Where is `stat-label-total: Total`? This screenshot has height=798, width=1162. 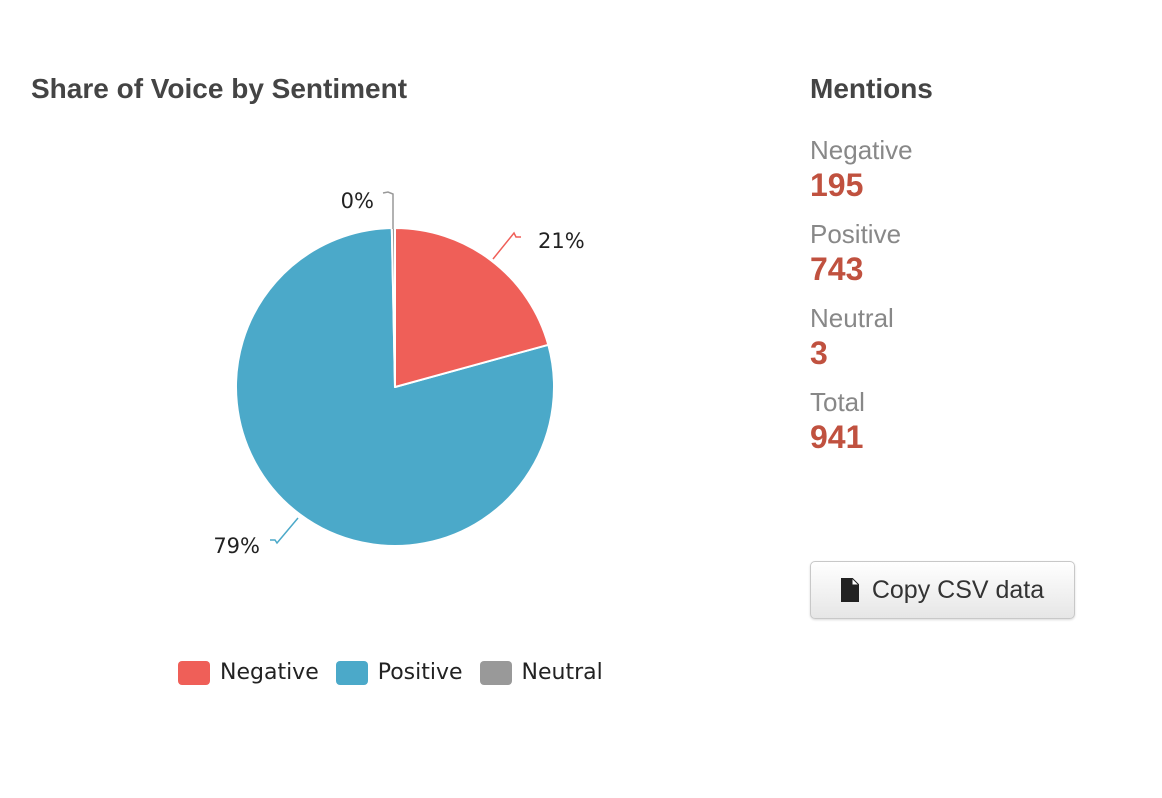
stat-label-total: Total is located at coordinates (837, 402).